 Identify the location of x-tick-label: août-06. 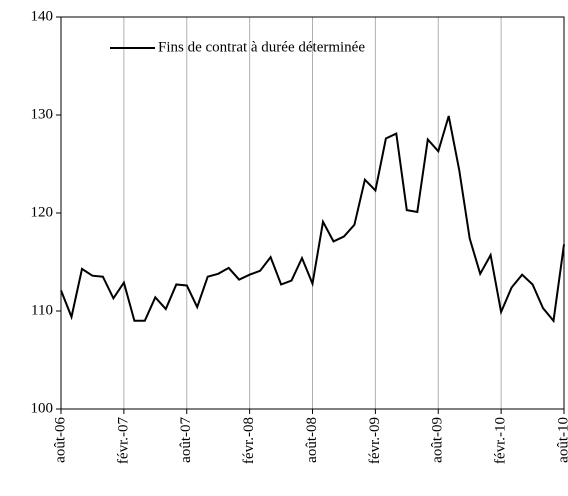
(60, 440).